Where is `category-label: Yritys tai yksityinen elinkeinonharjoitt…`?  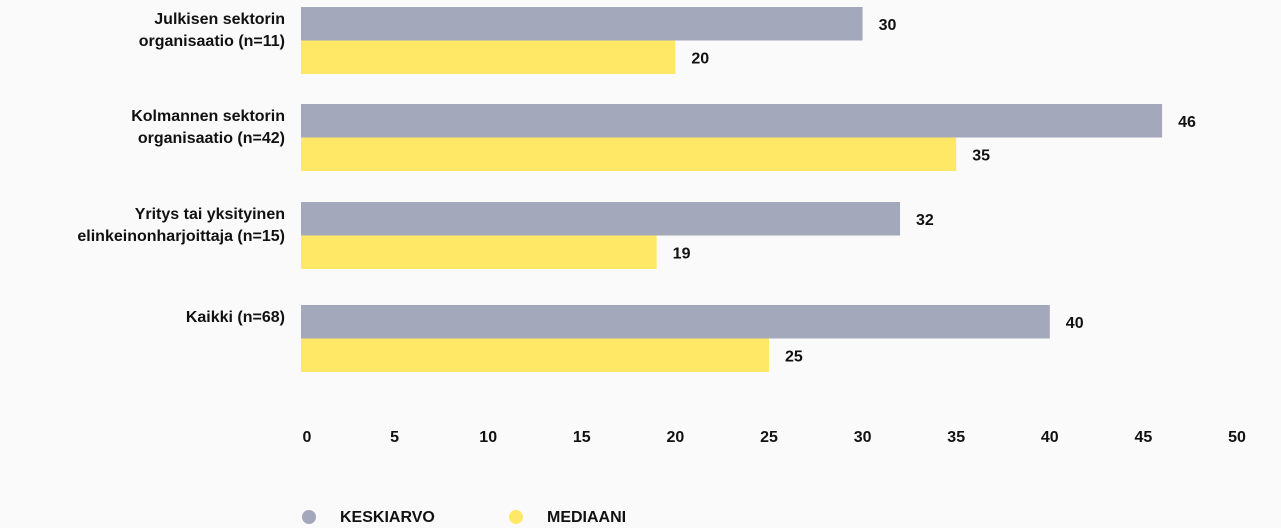
category-label: Yritys tai yksityinen elinkeinonharjoitt… is located at coordinates (181, 225).